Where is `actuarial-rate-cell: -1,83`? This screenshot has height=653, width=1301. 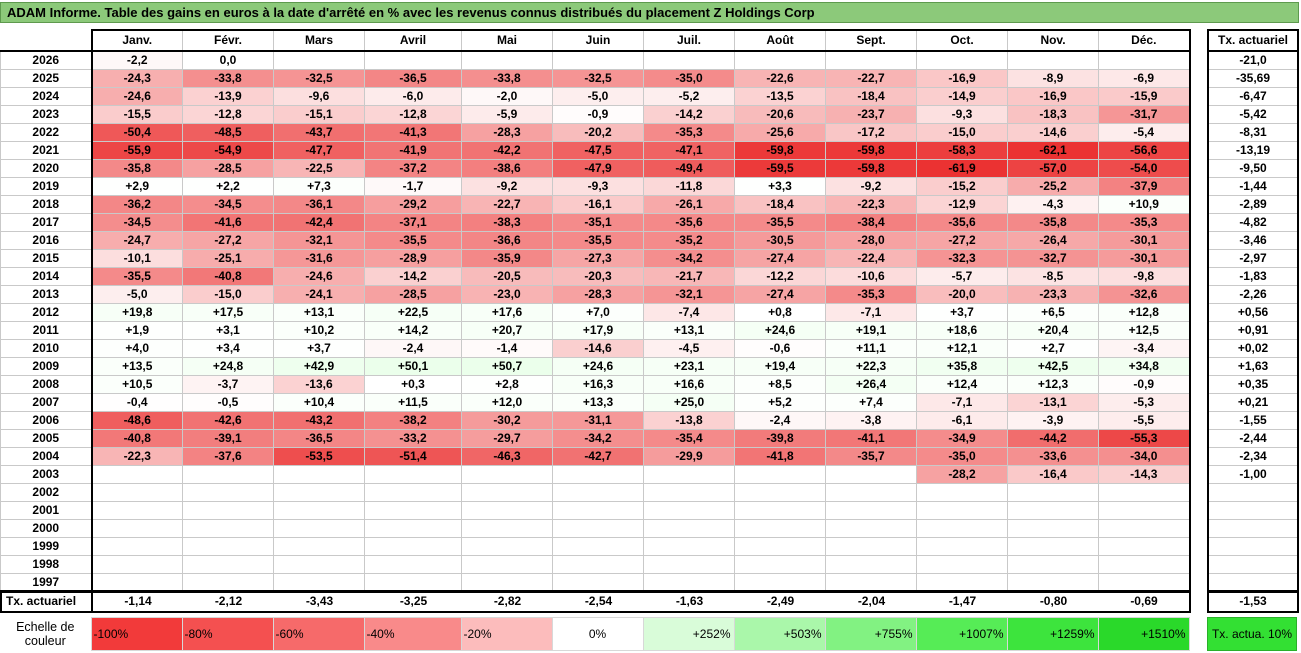
actuarial-rate-cell: -1,83 is located at coordinates (1253, 276).